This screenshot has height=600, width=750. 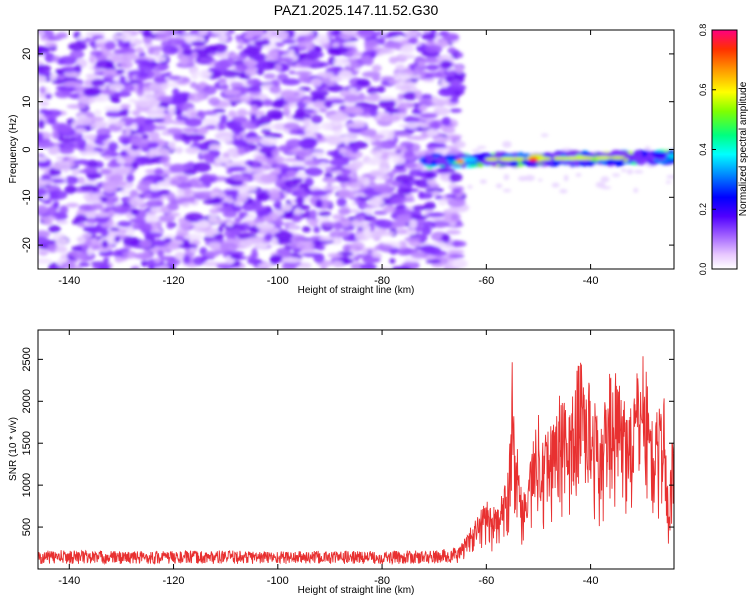 What do you see at coordinates (382, 281) in the screenshot?
I see `x-tick-label: -80` at bounding box center [382, 281].